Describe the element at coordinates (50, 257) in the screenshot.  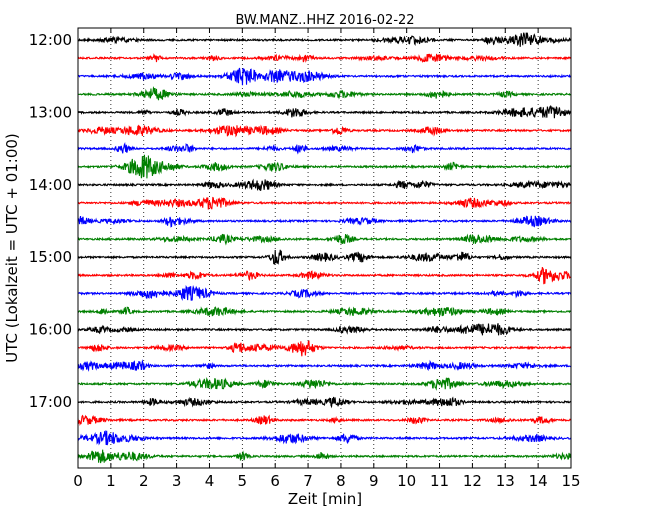
I see `y-tick-label: 15:00` at that location.